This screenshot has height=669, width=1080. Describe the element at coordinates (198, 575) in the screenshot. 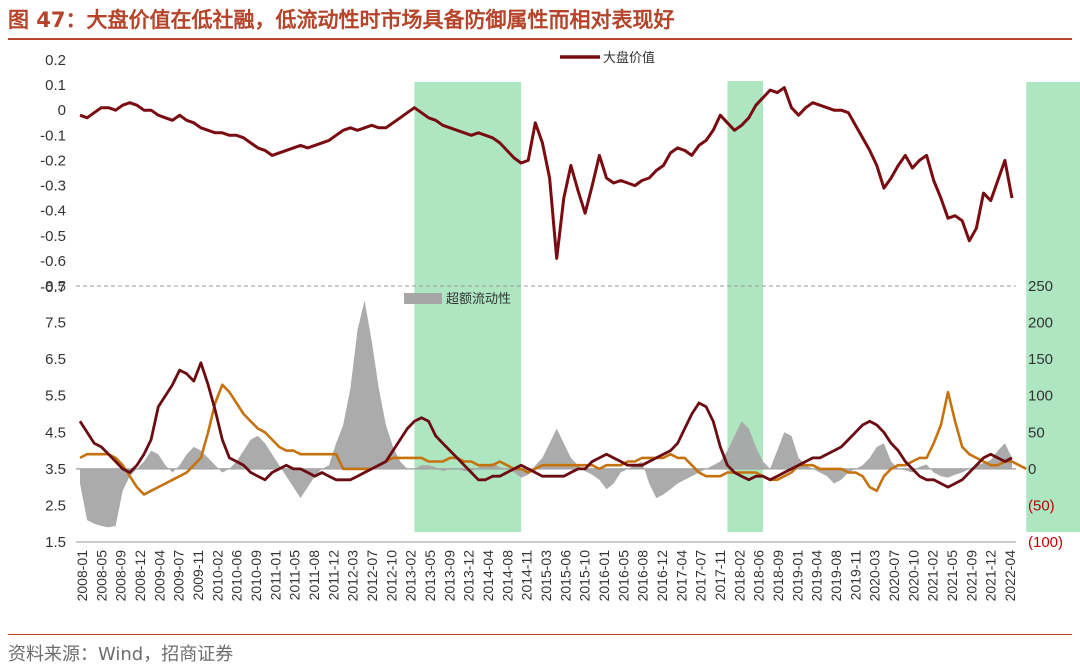

I see `x-tick-label: 2009-11` at that location.